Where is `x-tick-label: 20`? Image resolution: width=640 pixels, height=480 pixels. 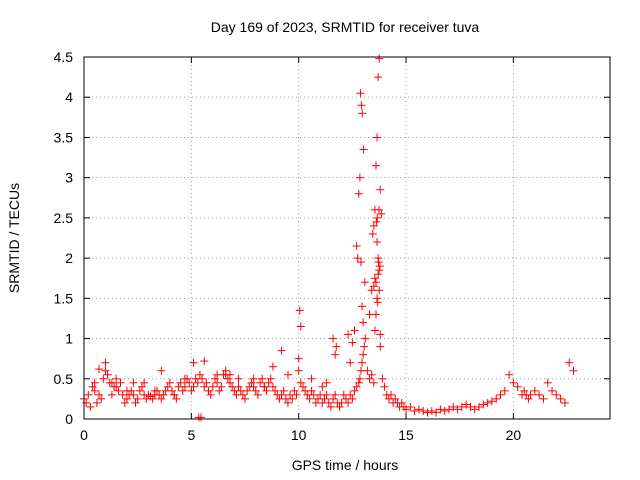 x-tick-label: 20 is located at coordinates (514, 435).